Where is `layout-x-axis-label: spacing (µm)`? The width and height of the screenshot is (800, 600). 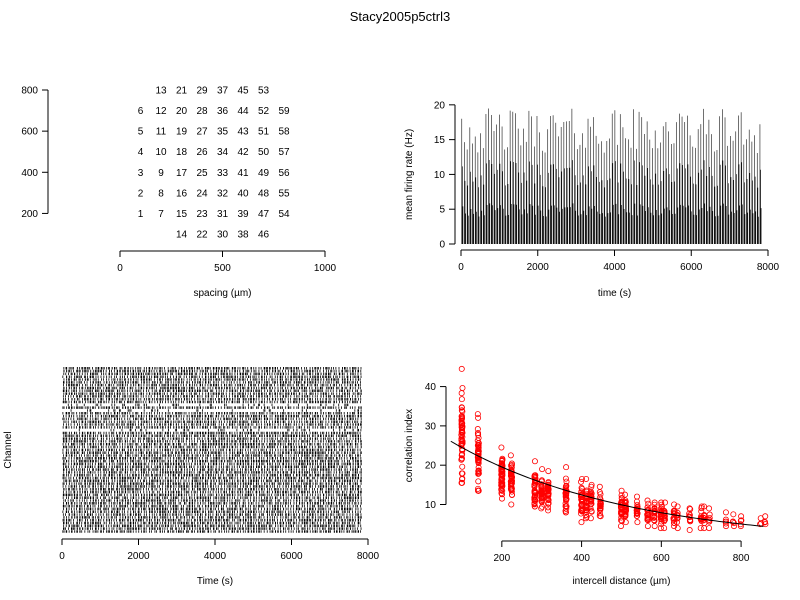
layout-x-axis-label: spacing (µm) is located at coordinates (223, 293).